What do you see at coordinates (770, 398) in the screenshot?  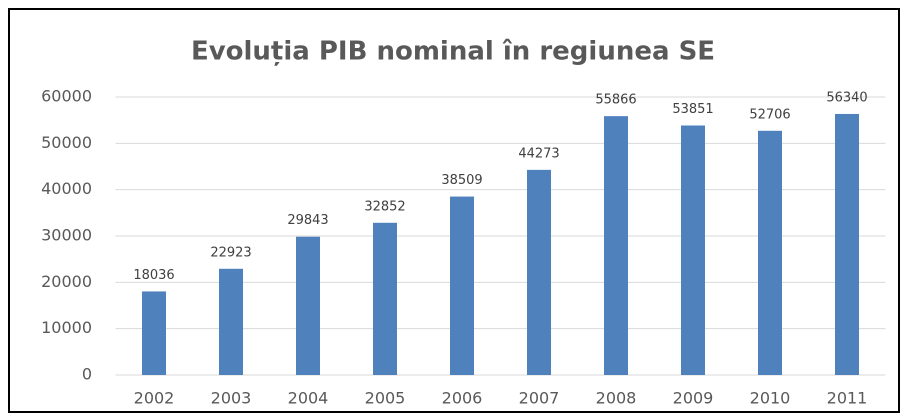 I see `x-tick-label: 2010` at bounding box center [770, 398].